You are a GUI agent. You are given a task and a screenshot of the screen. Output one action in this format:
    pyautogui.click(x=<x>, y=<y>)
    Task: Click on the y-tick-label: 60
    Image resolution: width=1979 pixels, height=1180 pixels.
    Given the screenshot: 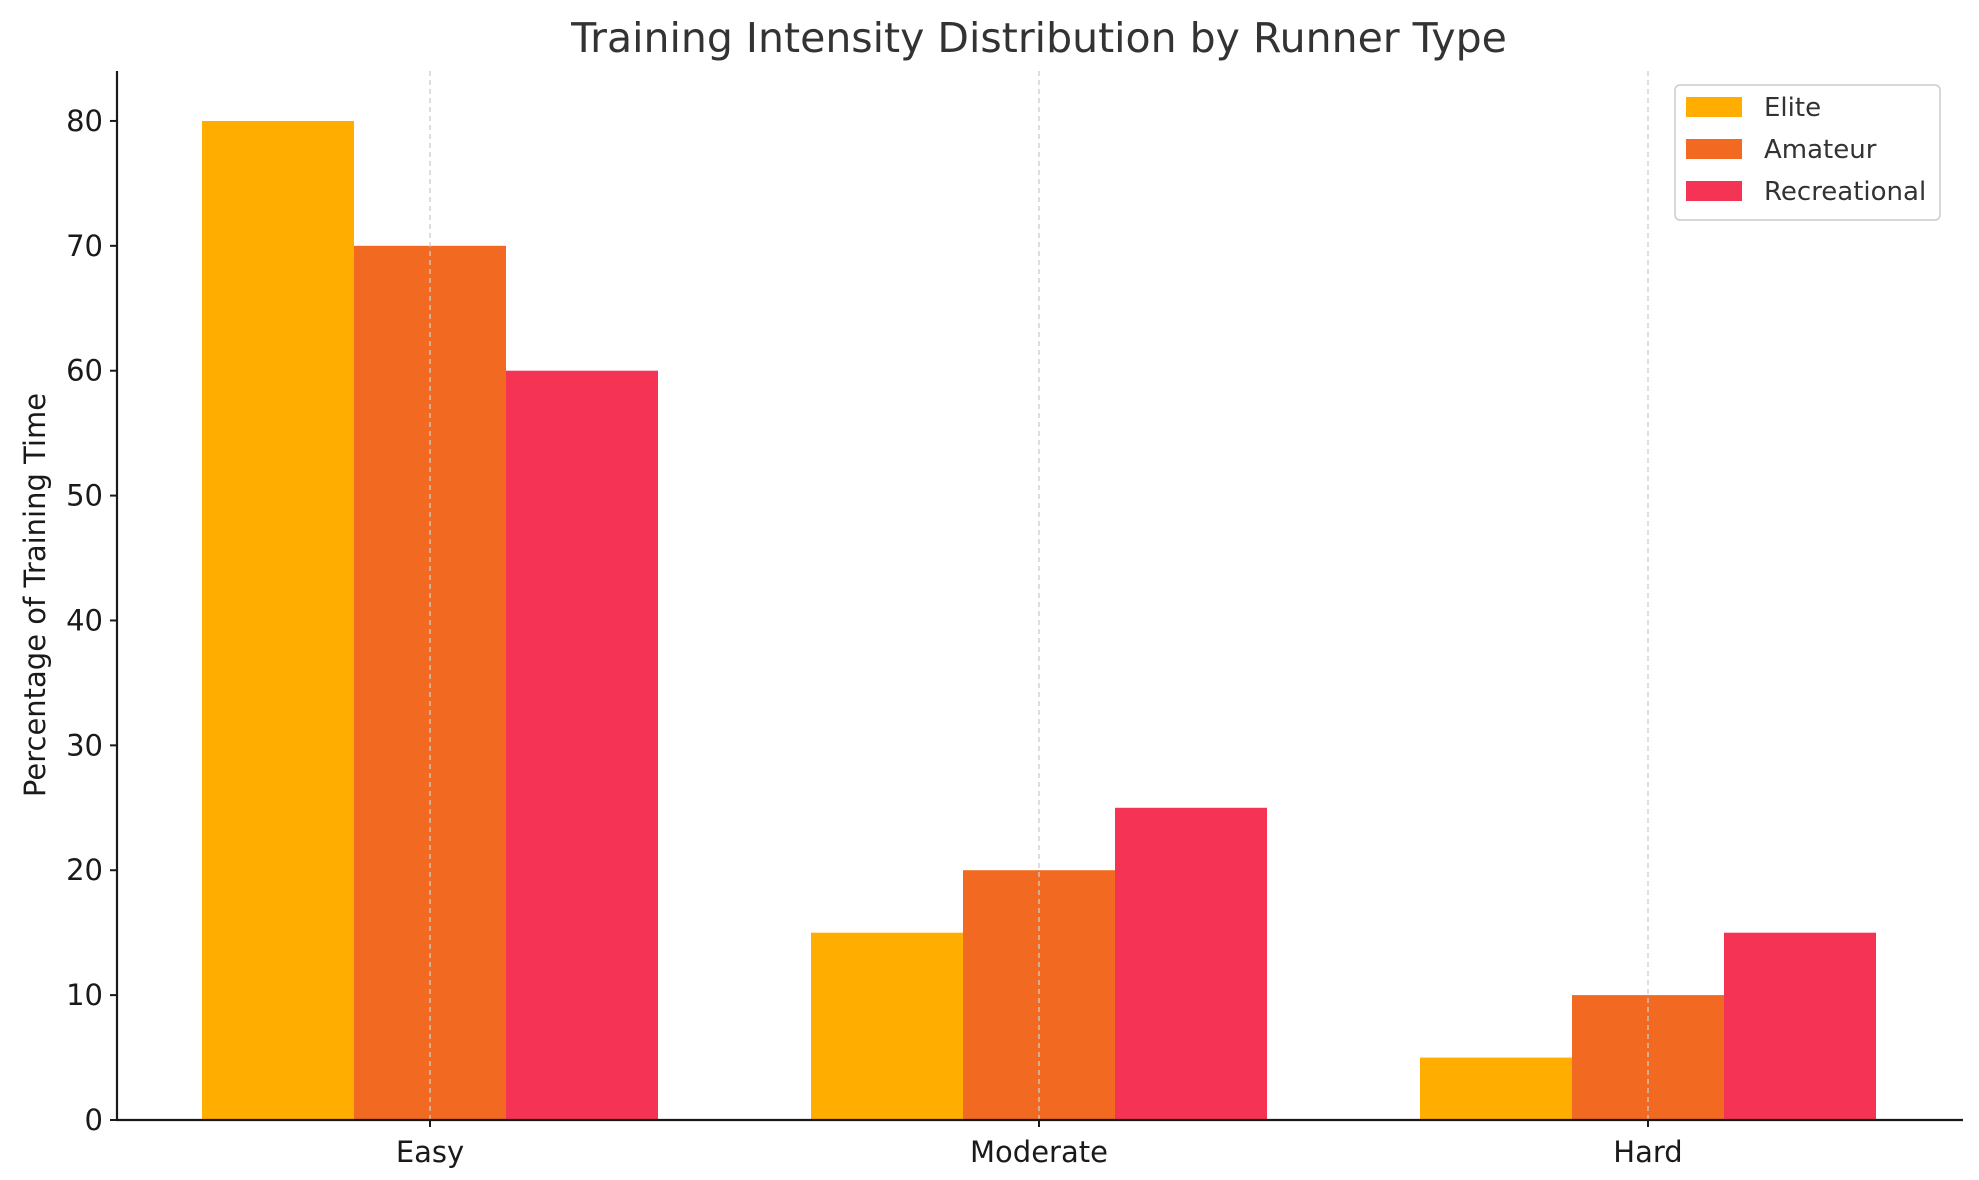 What is the action you would take?
    pyautogui.click(x=84, y=371)
    